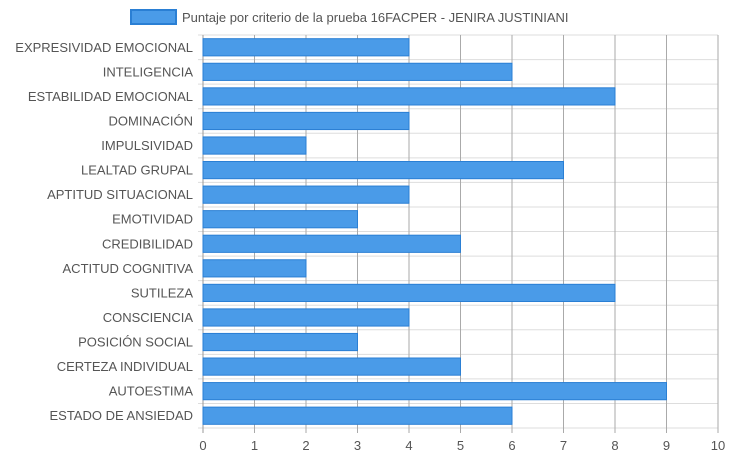 The width and height of the screenshot is (729, 461). What do you see at coordinates (121, 415) in the screenshot?
I see `y-tick-label: ESTADO DE ANSIEDAD` at bounding box center [121, 415].